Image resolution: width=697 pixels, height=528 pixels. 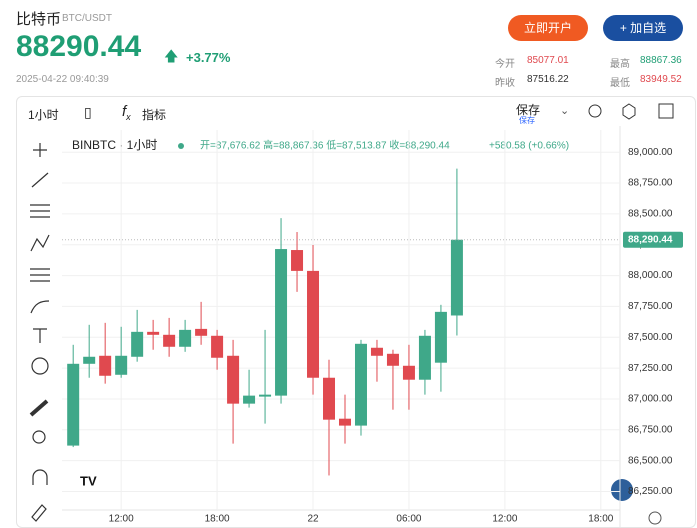 I want to click on y-tick-label: 86,750.00, so click(x=650, y=429).